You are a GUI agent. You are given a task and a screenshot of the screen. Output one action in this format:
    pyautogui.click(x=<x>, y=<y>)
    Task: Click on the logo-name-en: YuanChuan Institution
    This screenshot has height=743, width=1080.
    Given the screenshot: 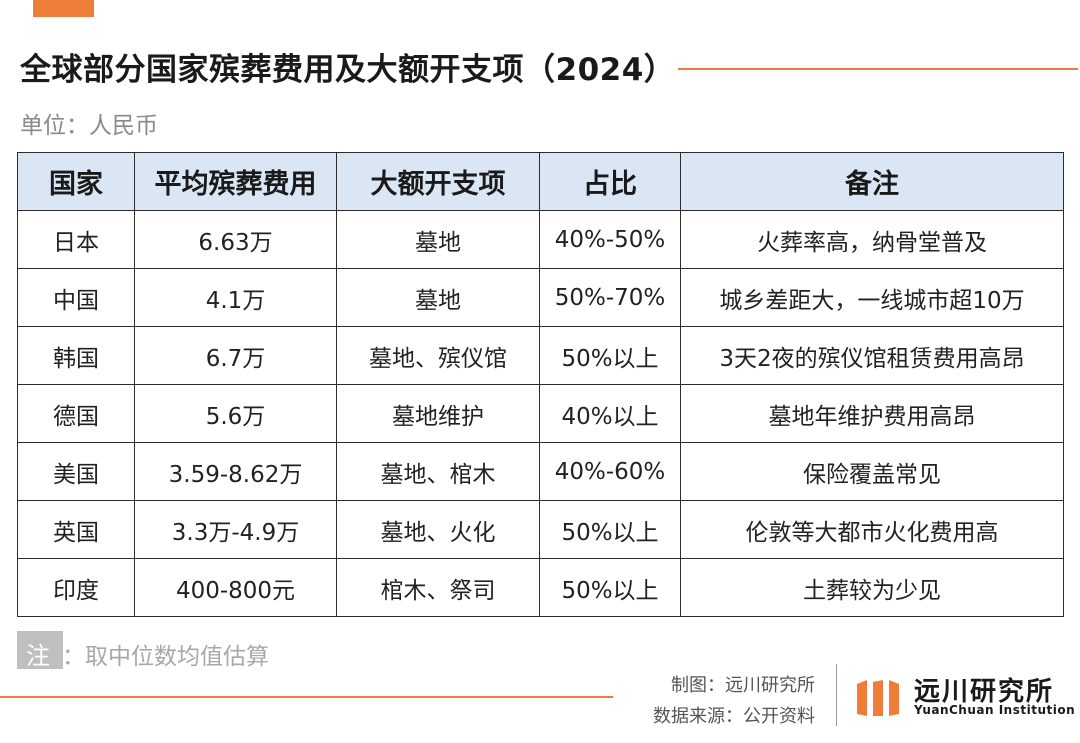 What is the action you would take?
    pyautogui.click(x=995, y=710)
    